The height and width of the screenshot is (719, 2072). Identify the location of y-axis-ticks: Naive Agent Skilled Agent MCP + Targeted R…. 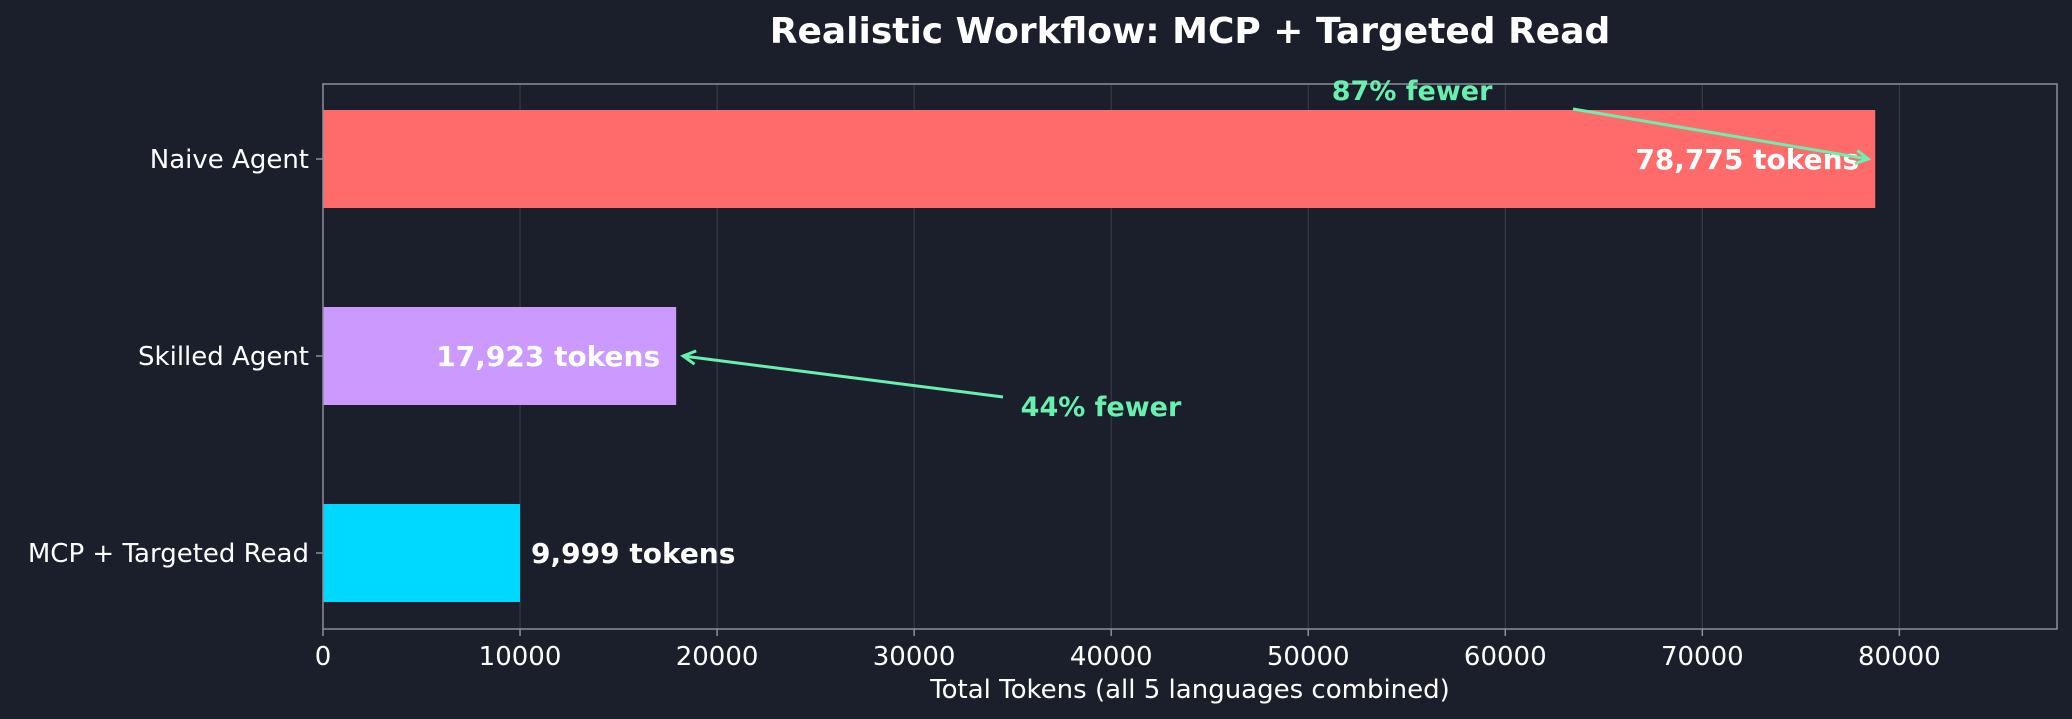
(175, 357).